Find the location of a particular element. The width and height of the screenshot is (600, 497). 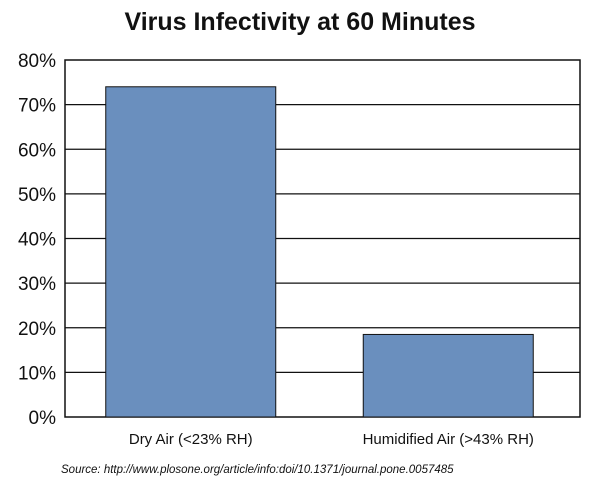

y-tick-label: 40% is located at coordinates (37, 240).